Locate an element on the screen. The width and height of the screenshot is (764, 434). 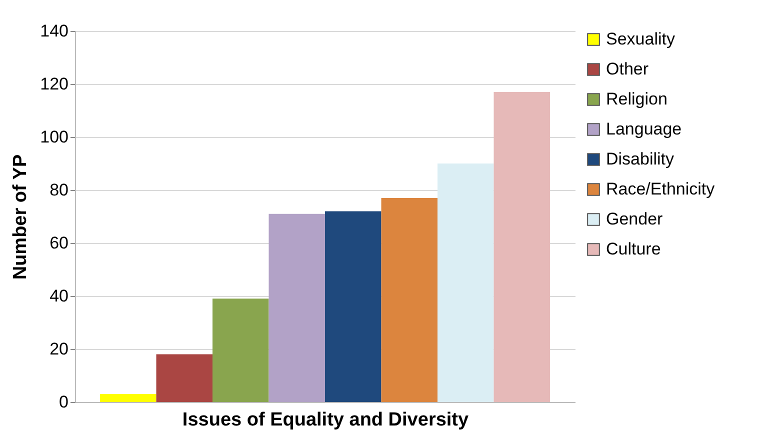
x-axis-title: Issues of Equality and Diversity is located at coordinates (326, 420).